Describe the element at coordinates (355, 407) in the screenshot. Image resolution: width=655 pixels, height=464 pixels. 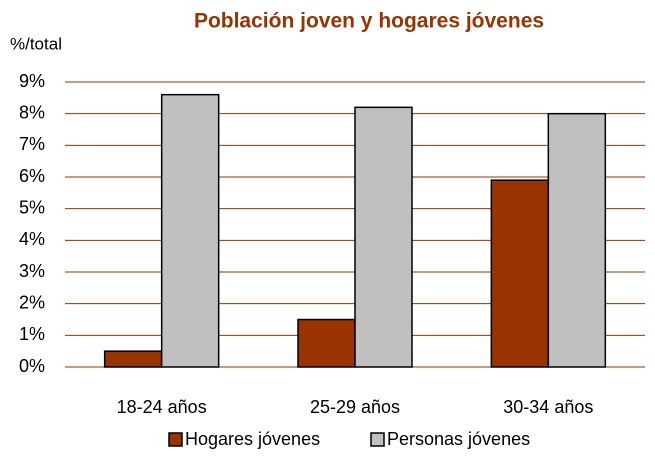
I see `x-tick-label: 25-29 años` at that location.